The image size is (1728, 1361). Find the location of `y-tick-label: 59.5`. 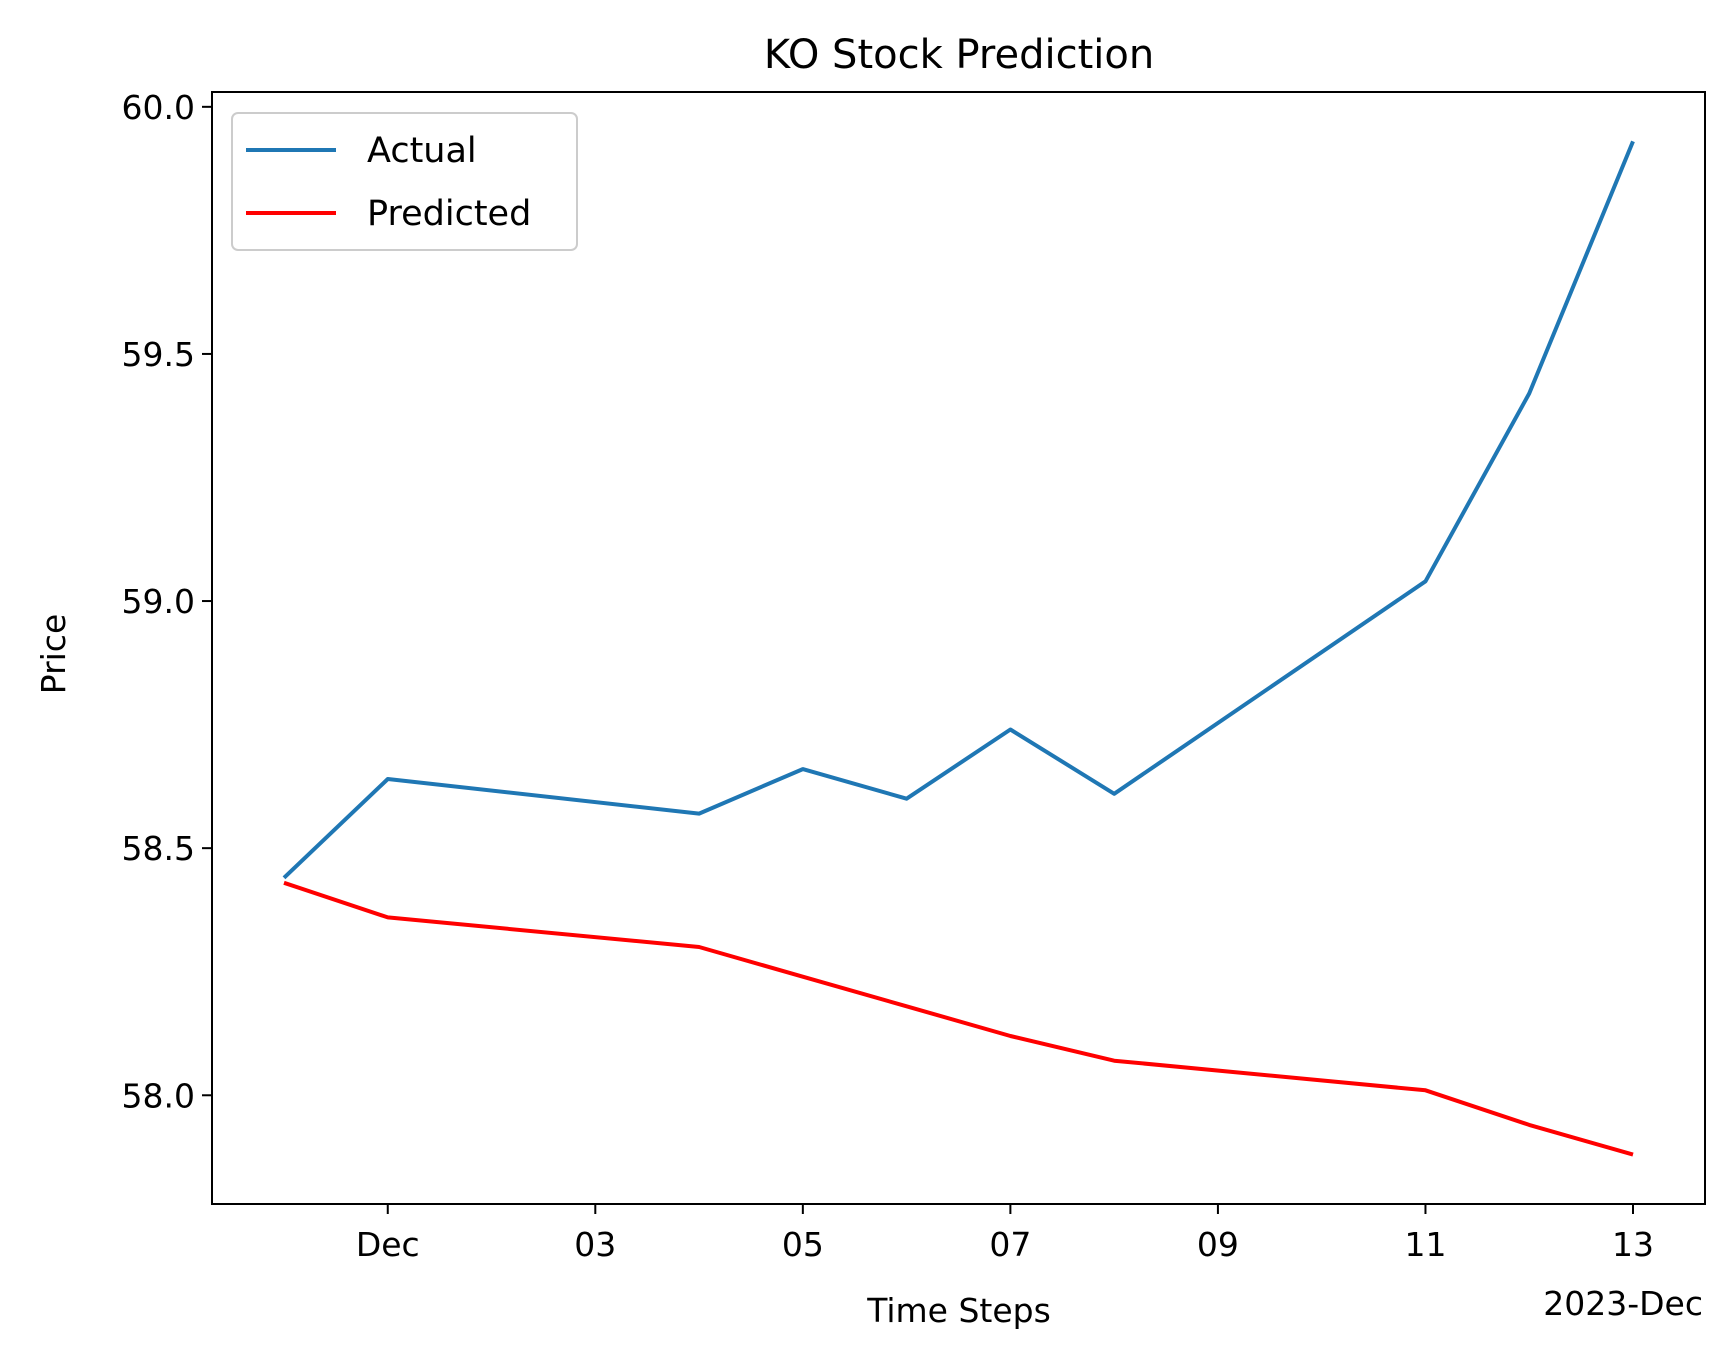

y-tick-label: 59.5 is located at coordinates (158, 354).